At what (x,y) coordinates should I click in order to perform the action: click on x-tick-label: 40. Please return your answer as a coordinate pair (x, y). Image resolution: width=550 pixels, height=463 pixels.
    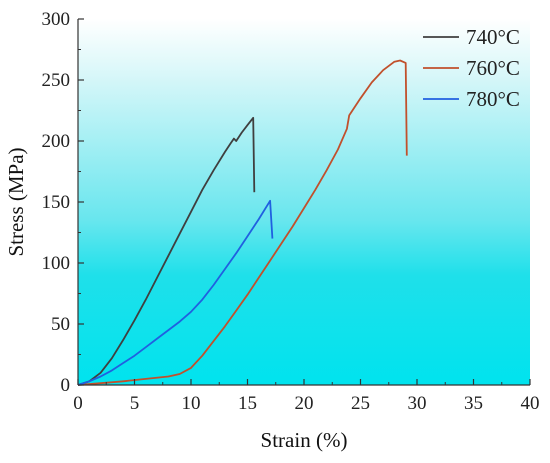
    Looking at the image, I should click on (530, 403).